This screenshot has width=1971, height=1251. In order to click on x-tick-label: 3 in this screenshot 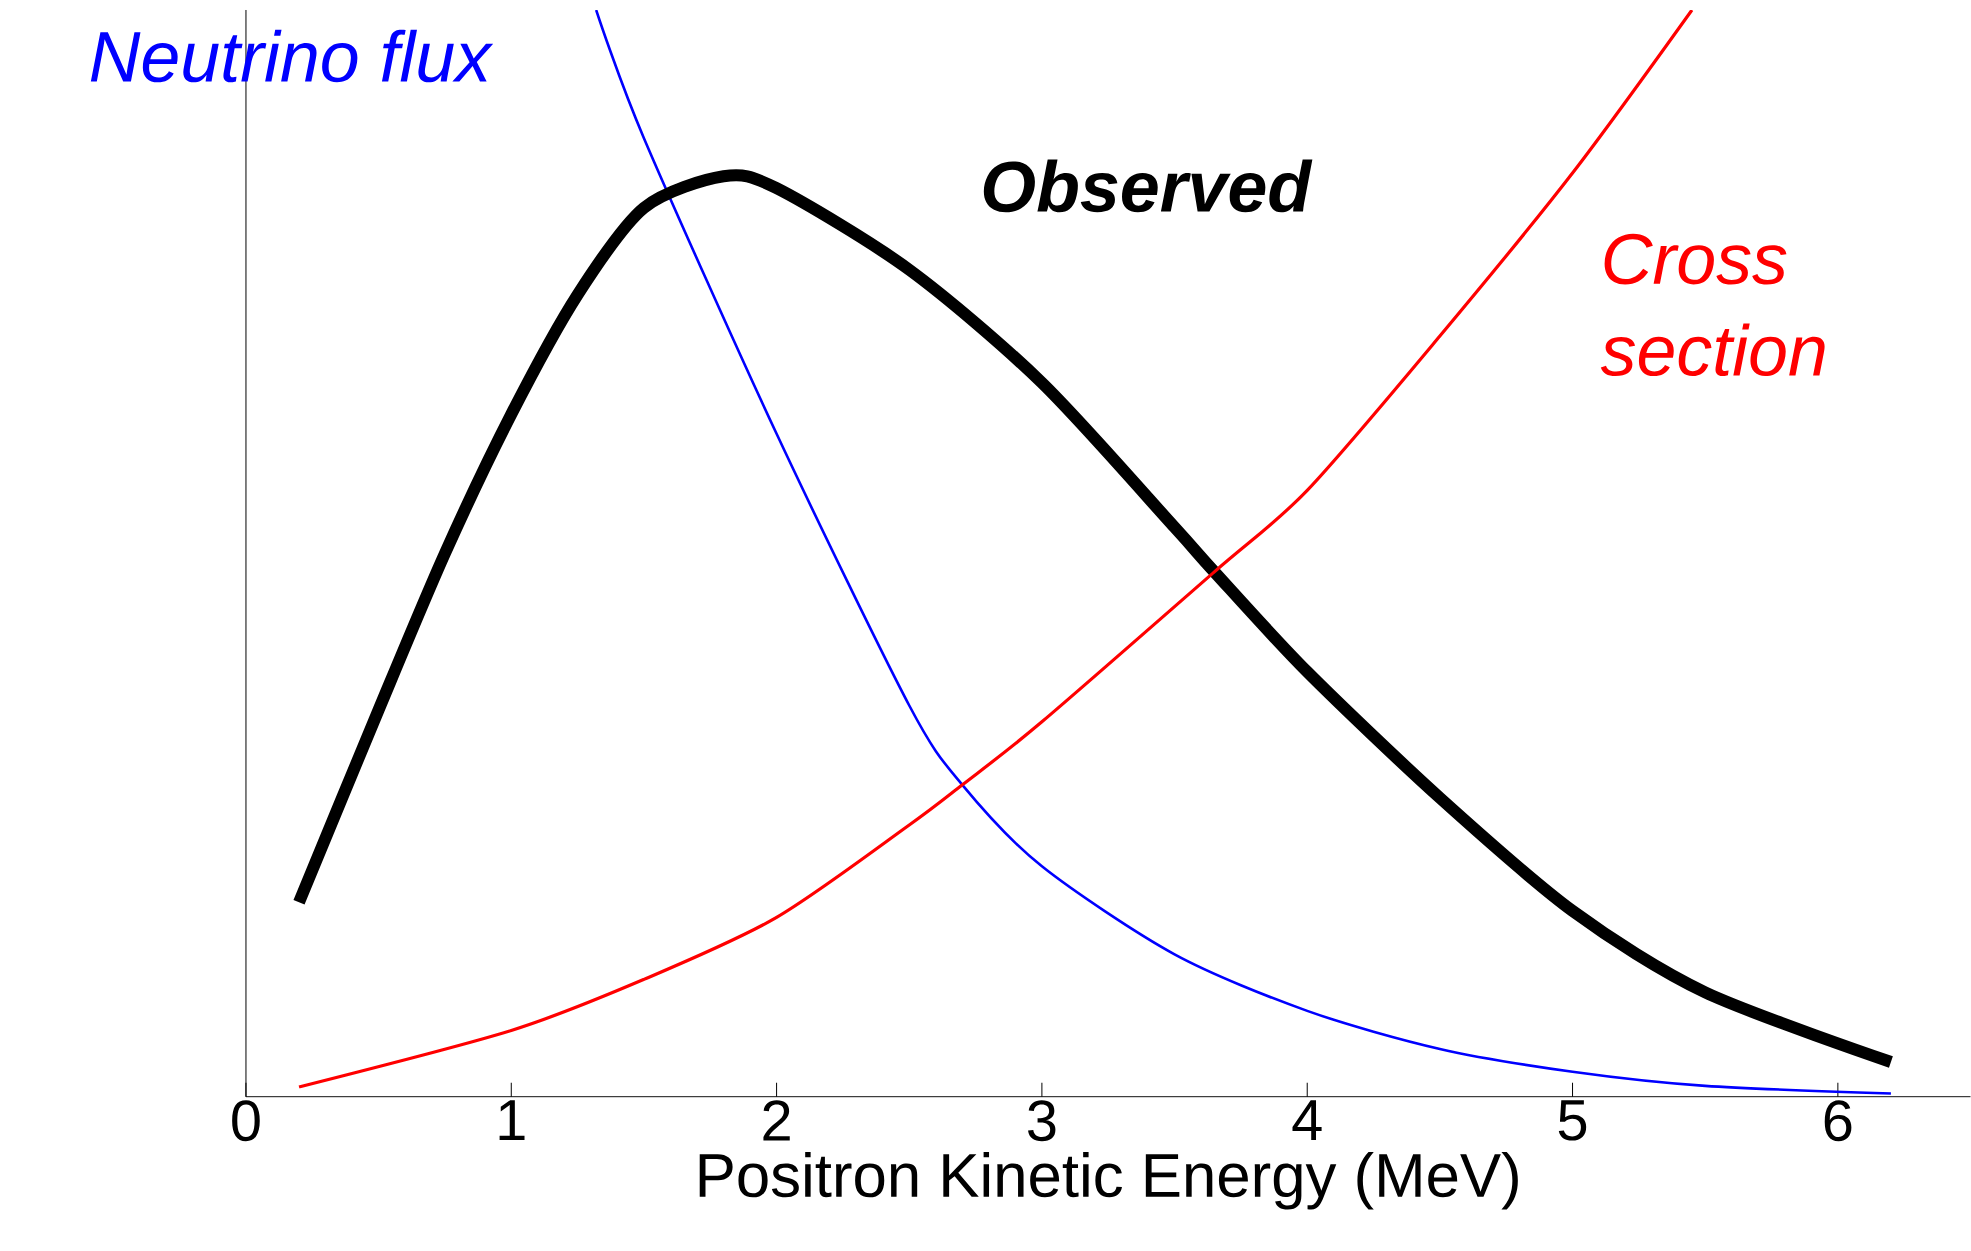, I will do `click(1042, 1121)`.